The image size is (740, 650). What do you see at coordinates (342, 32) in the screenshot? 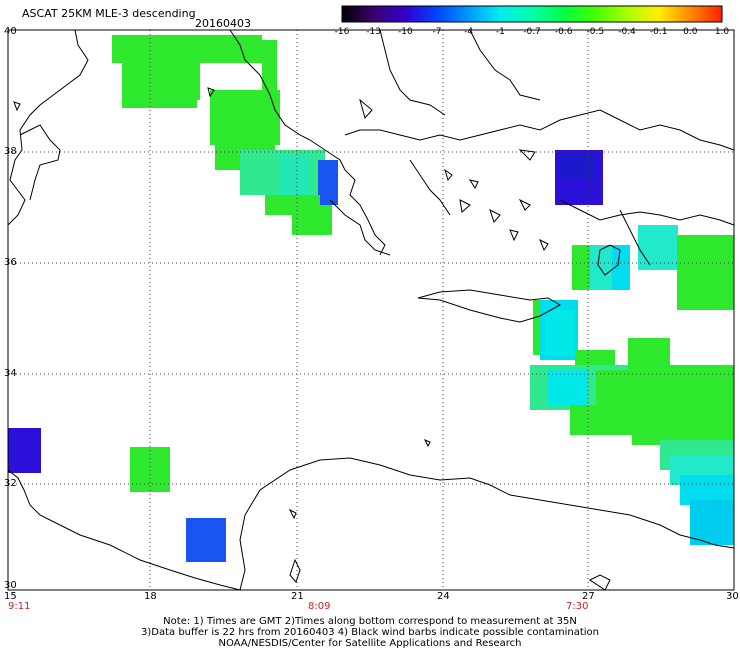
I see `colorbar-tick-label: -16` at bounding box center [342, 32].